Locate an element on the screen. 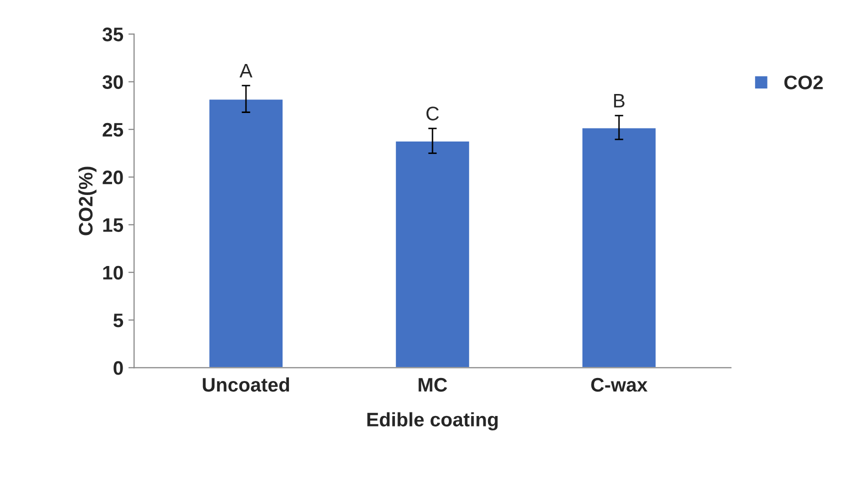  x-axis-title: Edible coating is located at coordinates (432, 421).